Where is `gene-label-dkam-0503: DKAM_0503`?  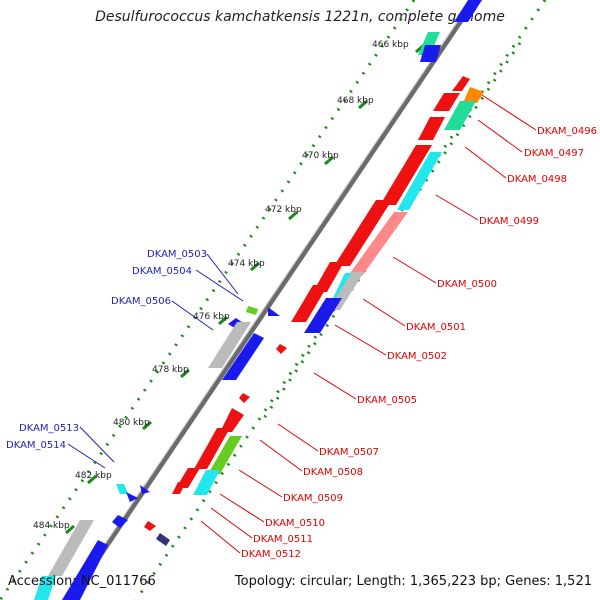 gene-label-dkam-0503: DKAM_0503 is located at coordinates (177, 254).